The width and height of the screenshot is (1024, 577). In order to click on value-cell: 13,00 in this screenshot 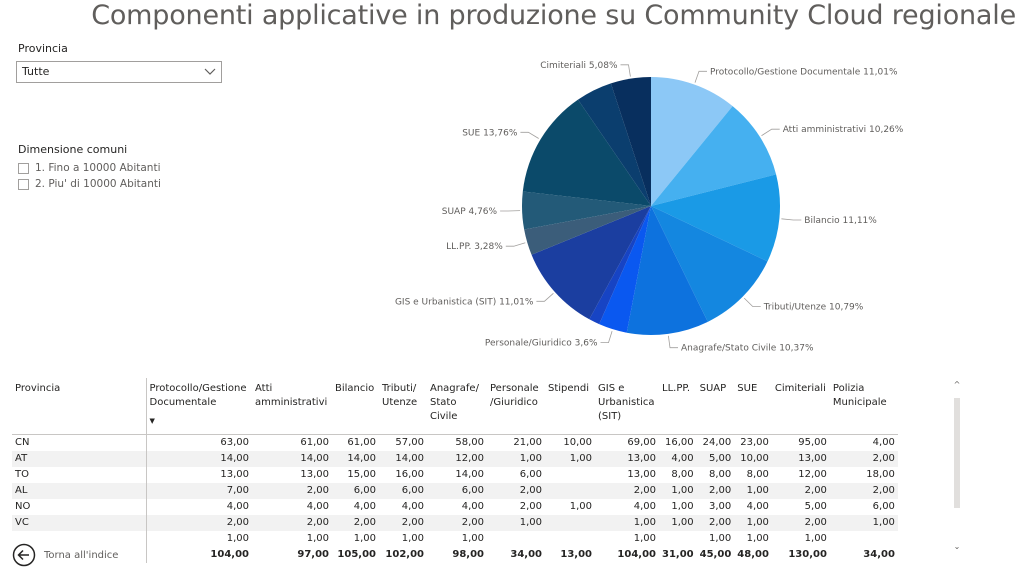, I will do `click(641, 474)`.